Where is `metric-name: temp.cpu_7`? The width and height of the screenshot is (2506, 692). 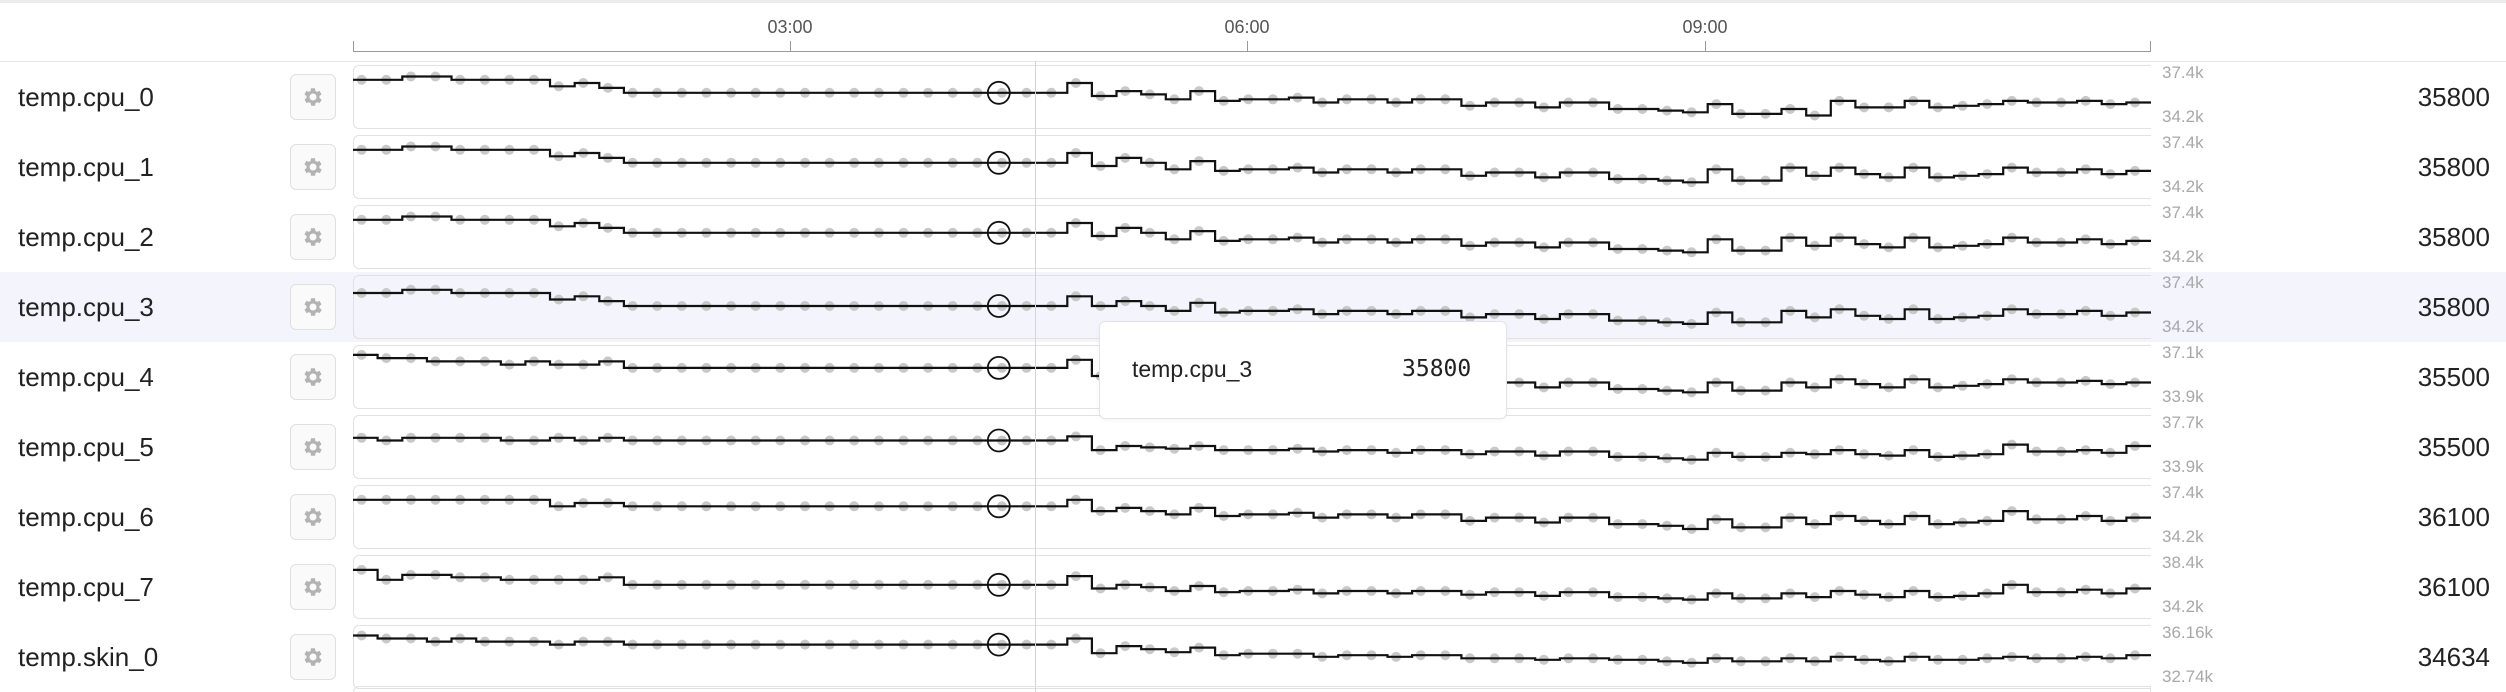 metric-name: temp.cpu_7 is located at coordinates (86, 587).